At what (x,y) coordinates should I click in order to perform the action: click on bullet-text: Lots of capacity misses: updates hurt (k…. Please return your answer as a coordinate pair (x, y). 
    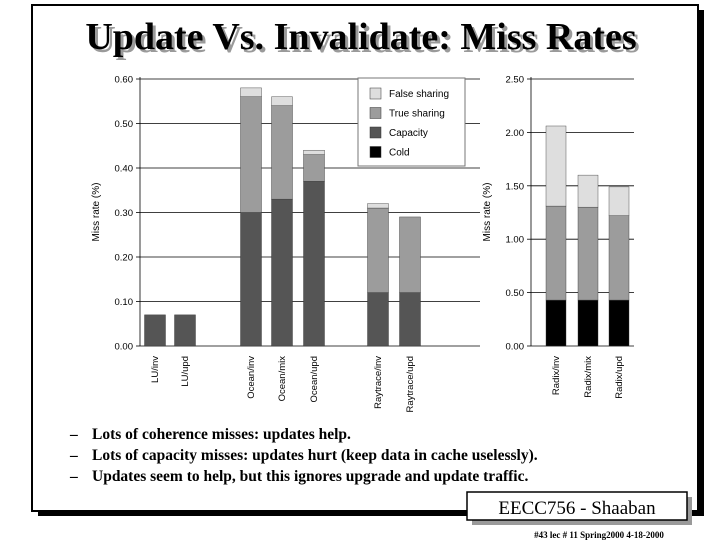
    Looking at the image, I should click on (315, 455).